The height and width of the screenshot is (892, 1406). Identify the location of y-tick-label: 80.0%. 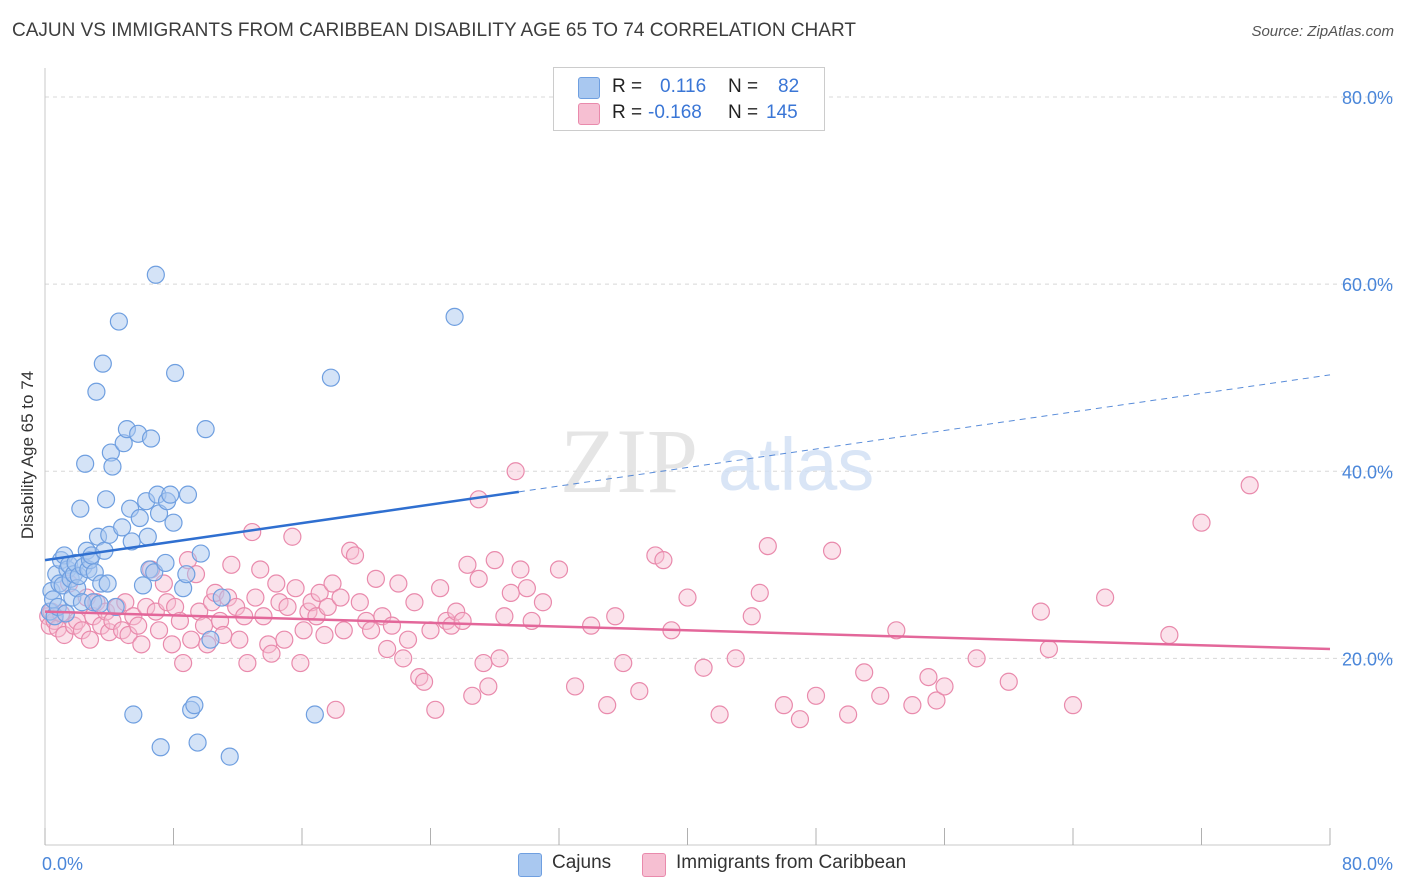
(1367, 98).